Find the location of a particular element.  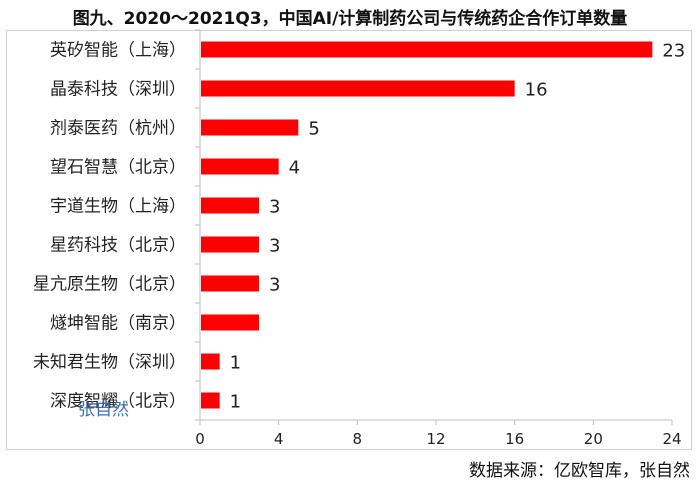

category-label: 宇道生物（上海） is located at coordinates (118, 207).